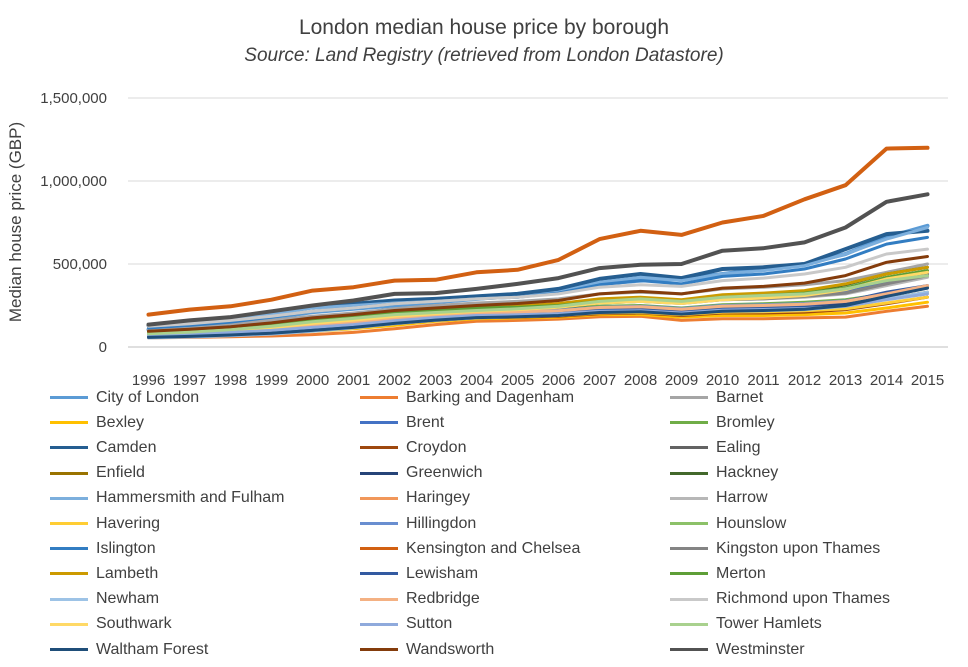 This screenshot has width=968, height=667. What do you see at coordinates (538, 322) in the screenshot?
I see `series-line-barking-and-dagenham` at bounding box center [538, 322].